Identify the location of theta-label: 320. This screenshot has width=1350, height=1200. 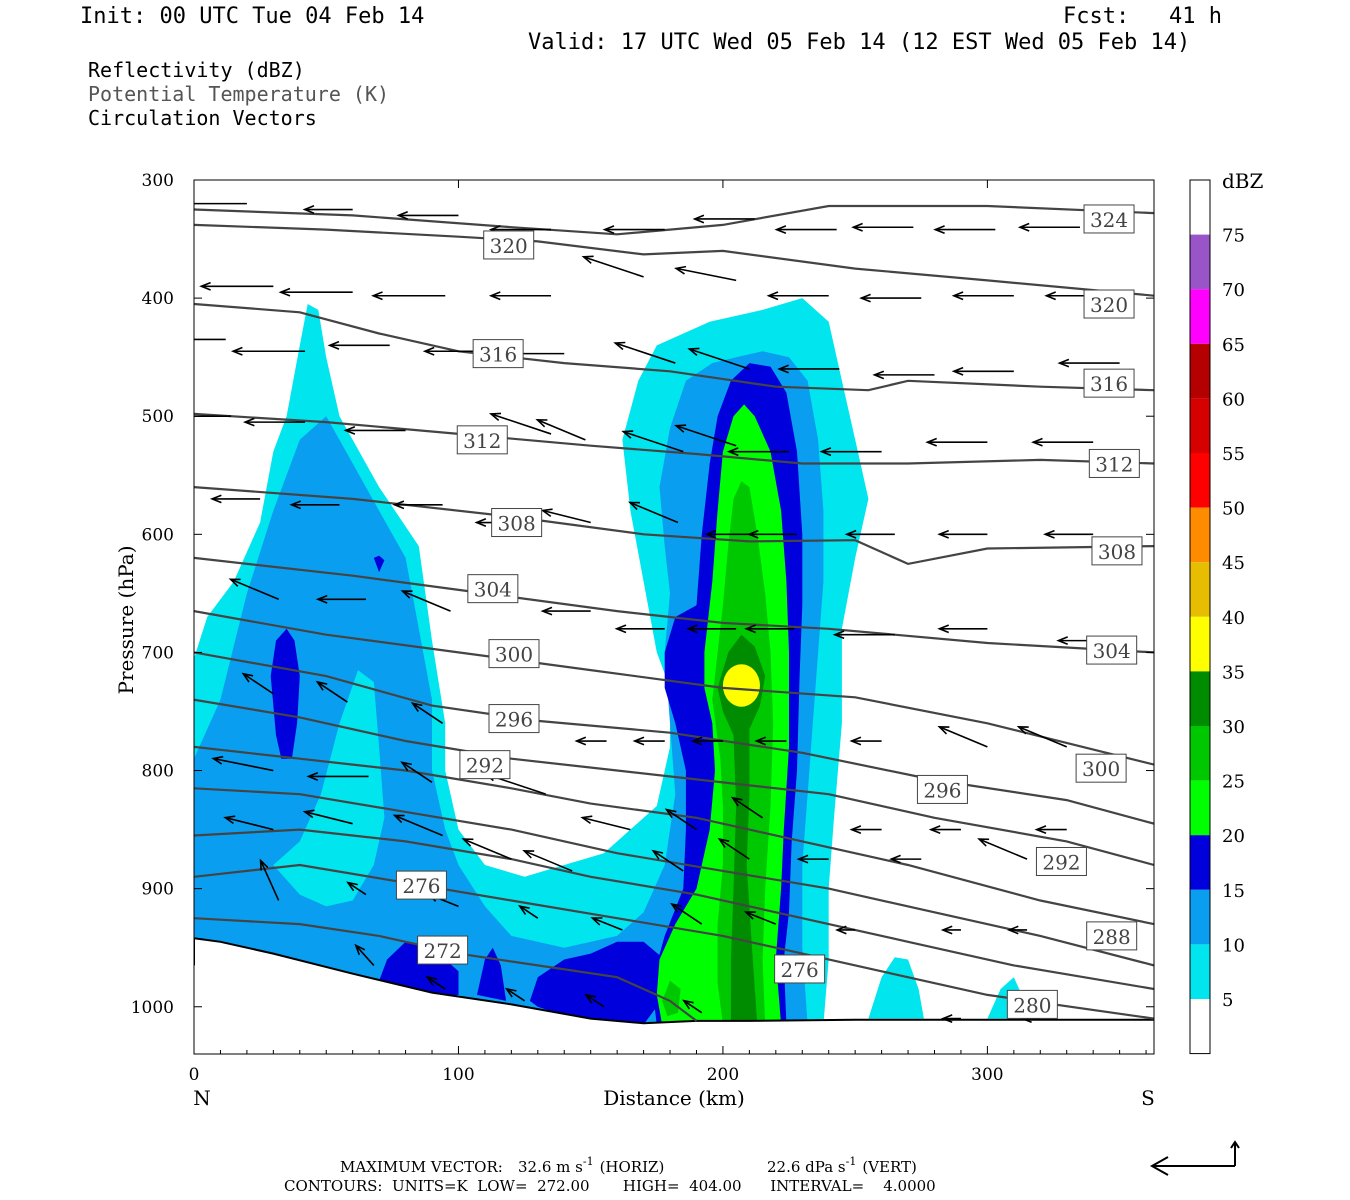
(1109, 305).